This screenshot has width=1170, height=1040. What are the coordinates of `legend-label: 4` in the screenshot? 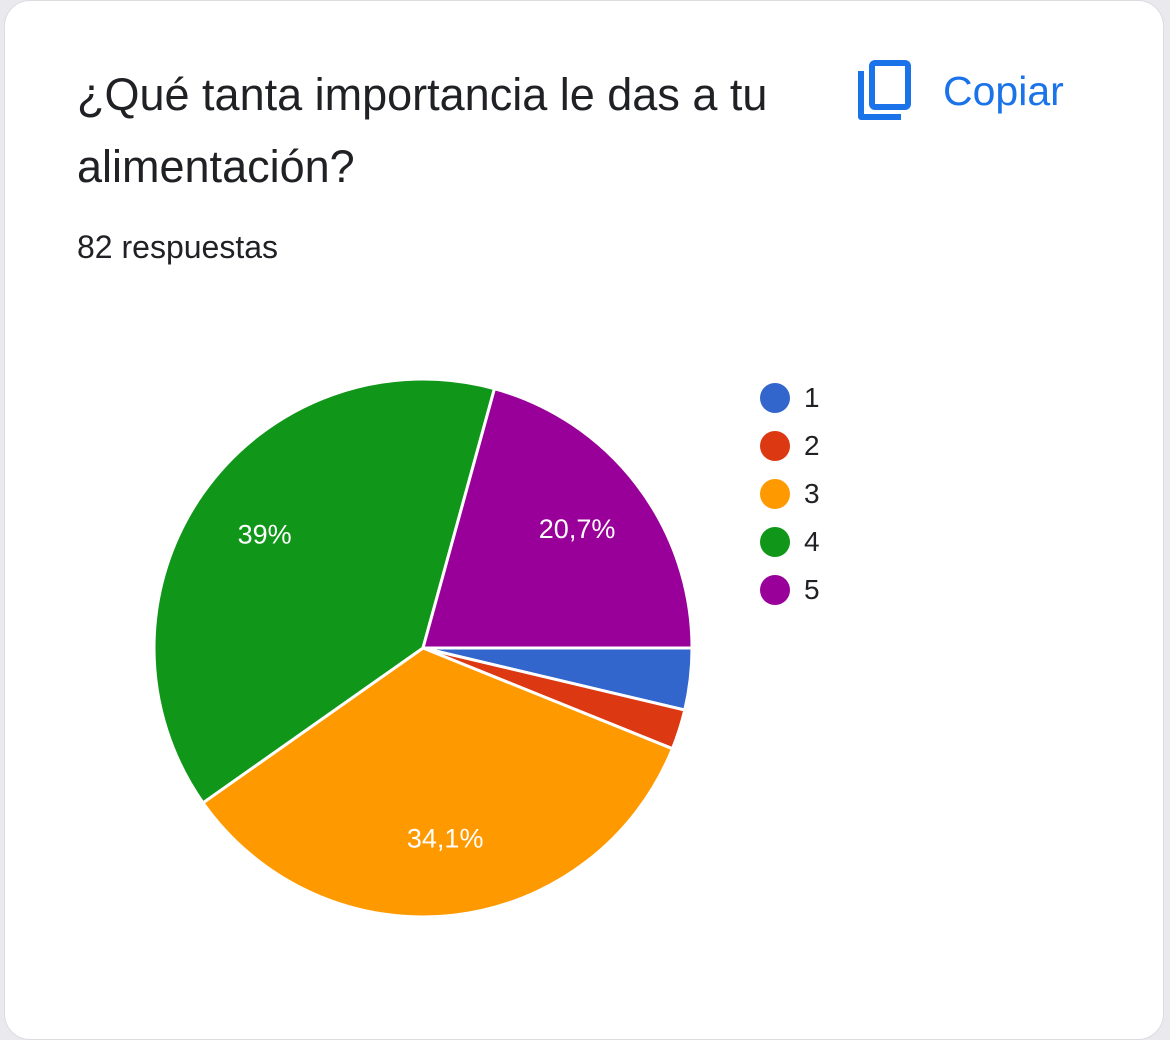 It's located at (812, 541).